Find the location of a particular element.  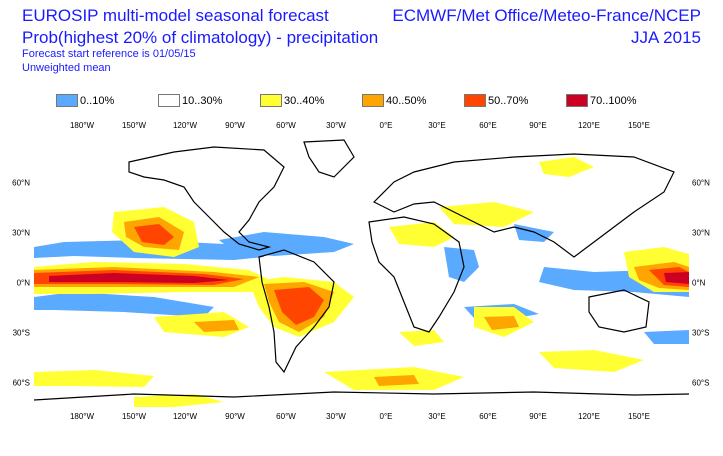

lon-label-bottom: 120°E is located at coordinates (589, 416).